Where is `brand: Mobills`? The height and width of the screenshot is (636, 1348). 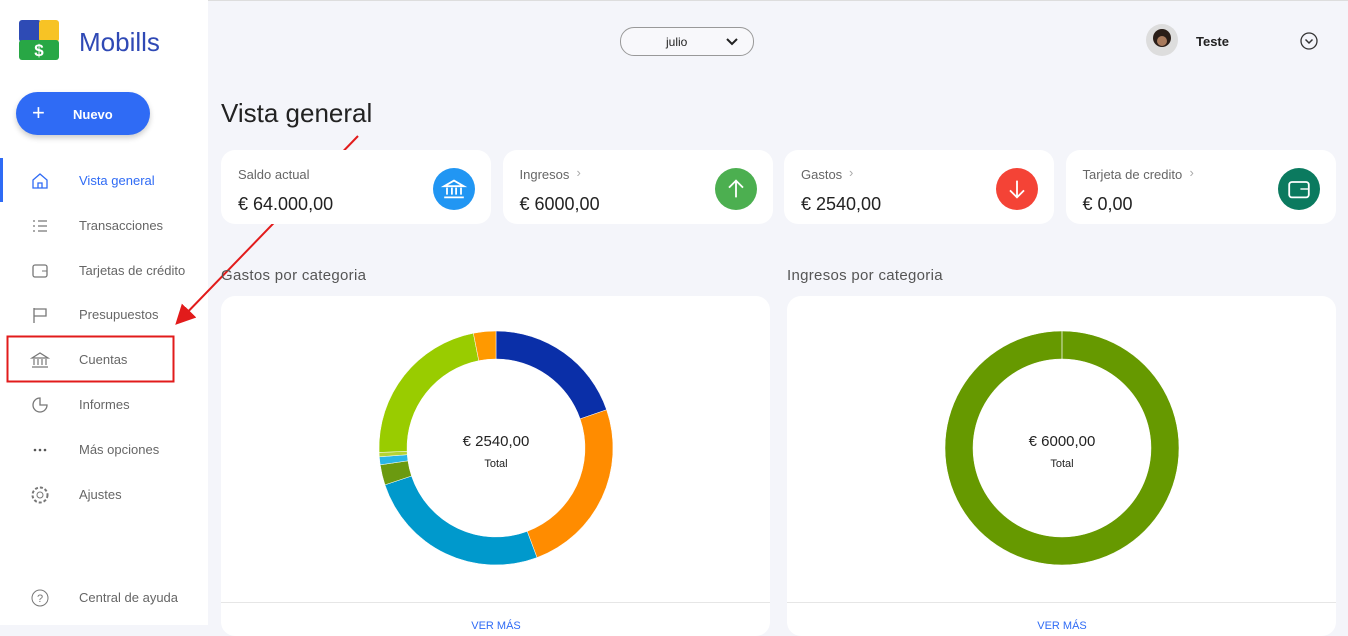 brand: Mobills is located at coordinates (119, 42).